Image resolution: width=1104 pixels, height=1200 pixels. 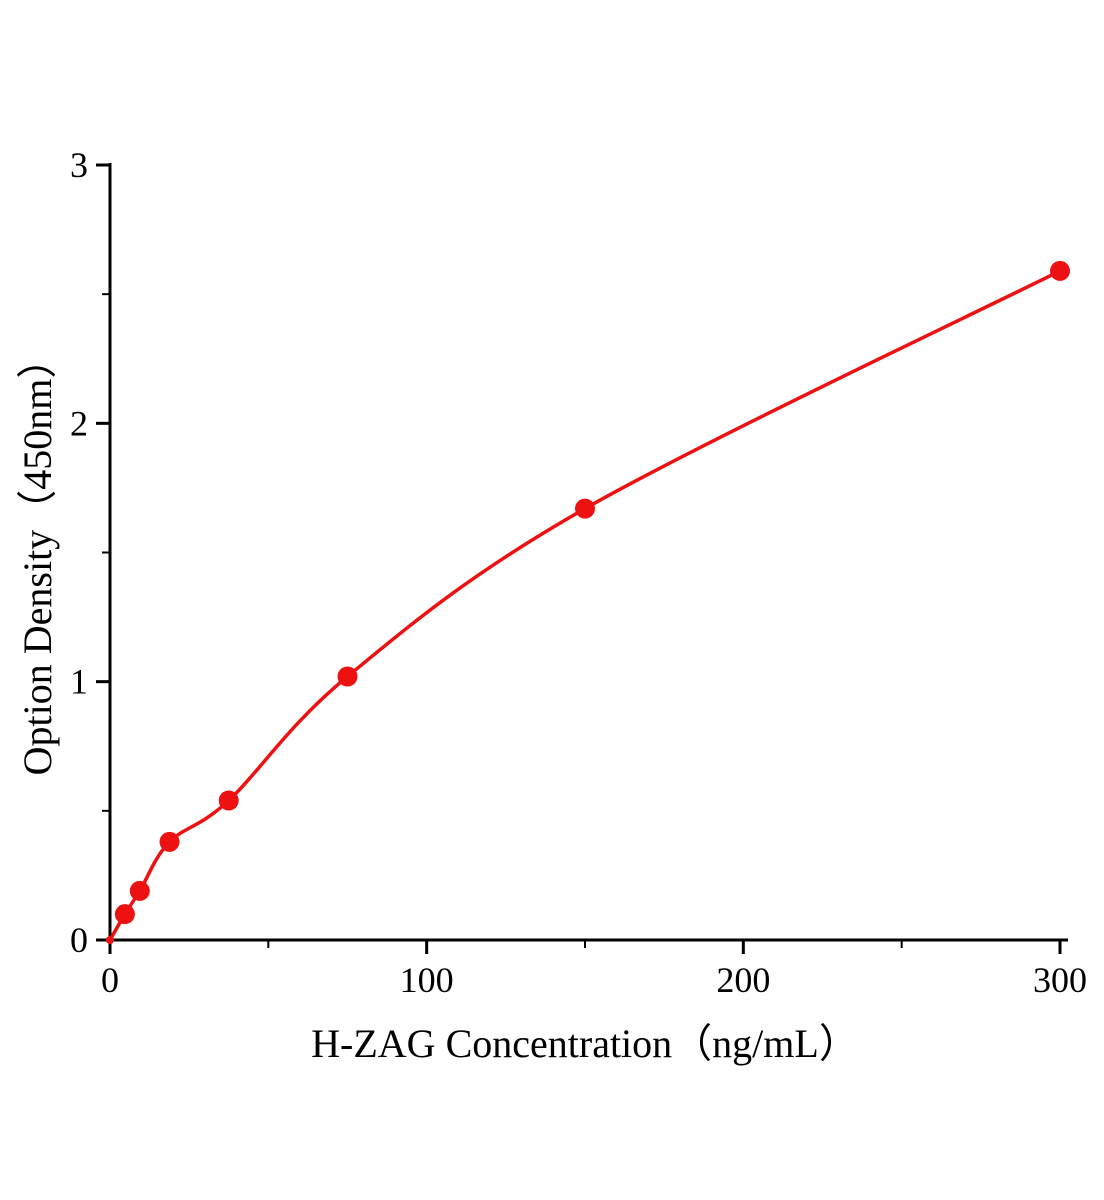 I want to click on y-tick-label: 1, so click(x=79, y=682).